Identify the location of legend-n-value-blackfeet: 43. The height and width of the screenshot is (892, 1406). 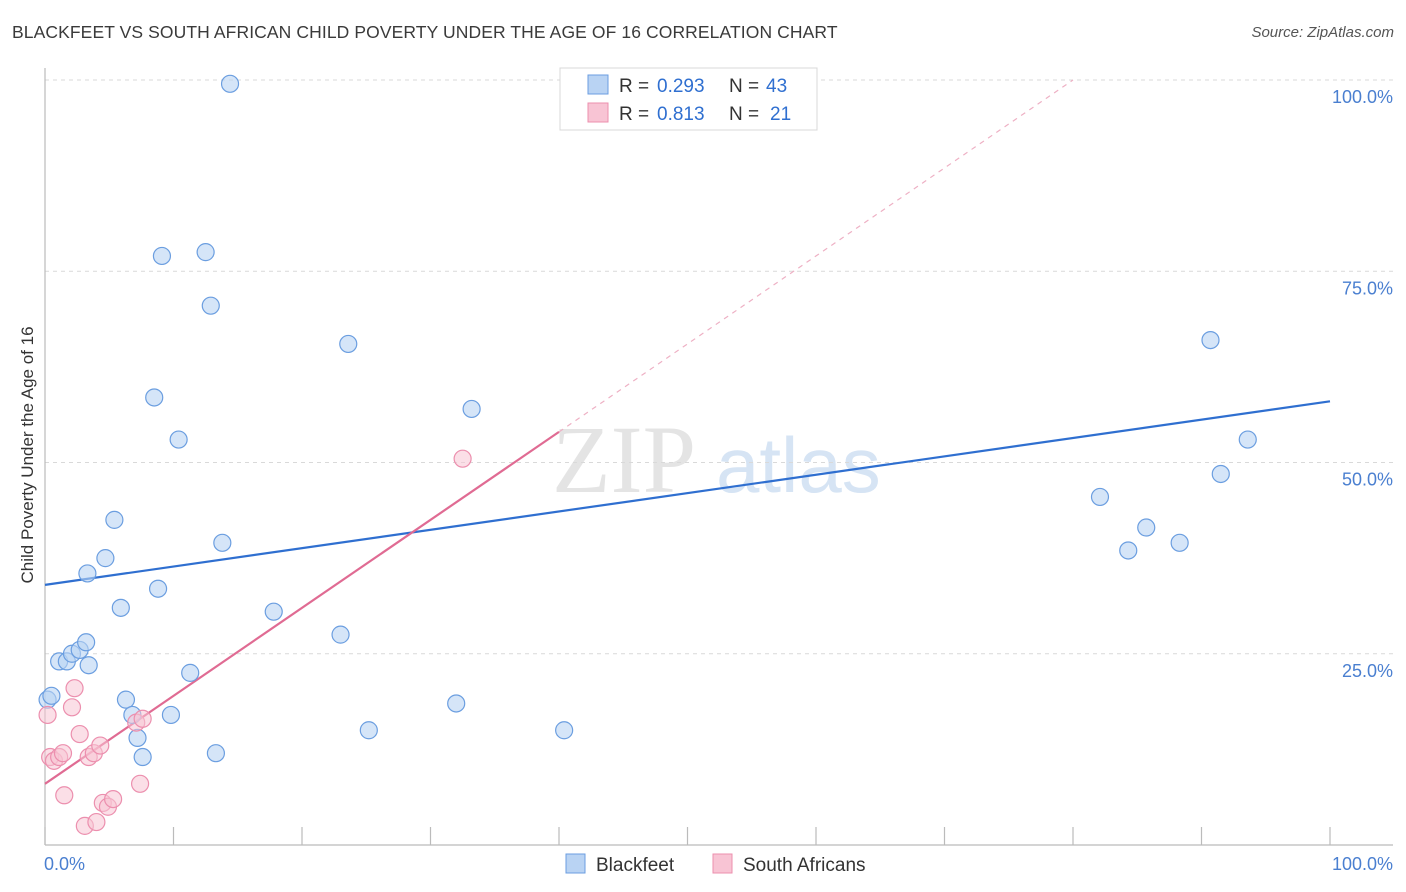
(776, 86).